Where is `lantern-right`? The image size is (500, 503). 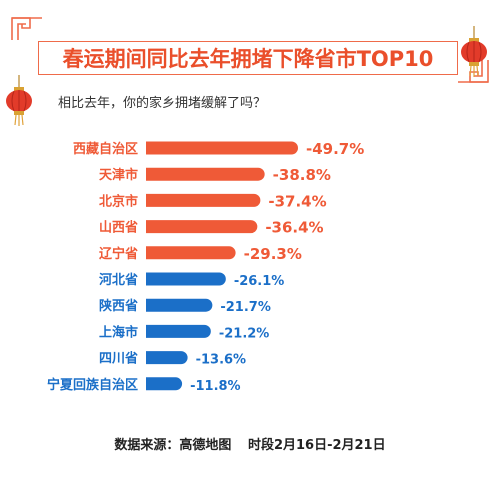 lantern-right is located at coordinates (474, 51).